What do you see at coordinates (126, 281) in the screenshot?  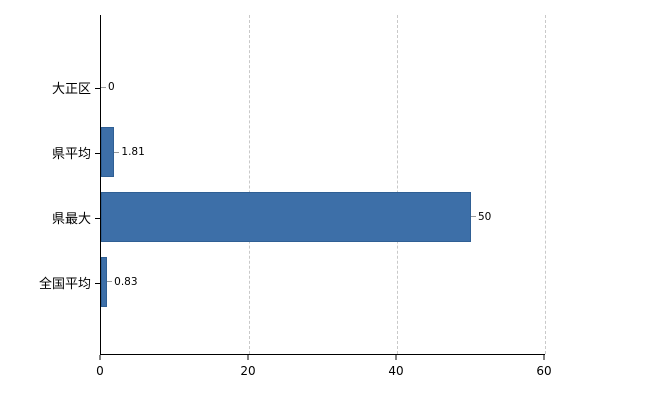 I see `value-text: 0.83` at bounding box center [126, 281].